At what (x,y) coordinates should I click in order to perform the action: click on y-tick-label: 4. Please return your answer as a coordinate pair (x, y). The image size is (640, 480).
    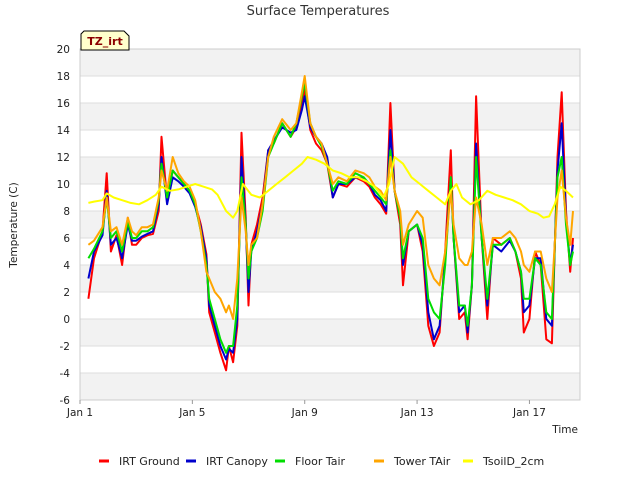
    Looking at the image, I should click on (66, 266).